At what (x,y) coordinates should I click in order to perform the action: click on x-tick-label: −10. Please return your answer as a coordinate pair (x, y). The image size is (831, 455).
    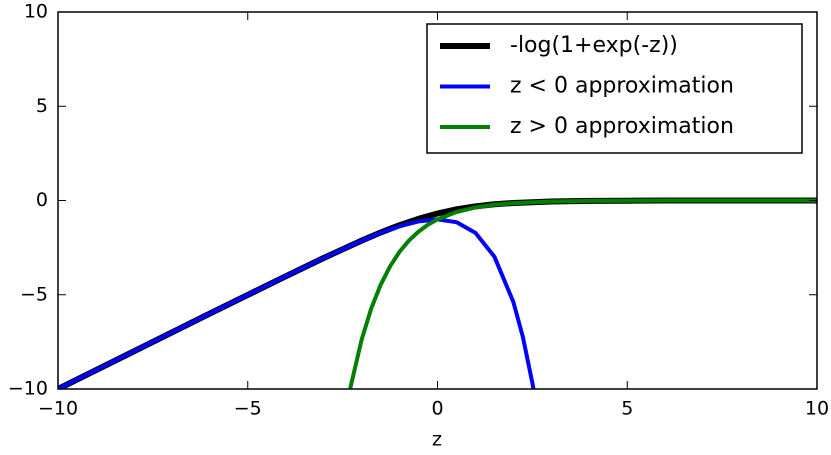
    Looking at the image, I should click on (58, 409).